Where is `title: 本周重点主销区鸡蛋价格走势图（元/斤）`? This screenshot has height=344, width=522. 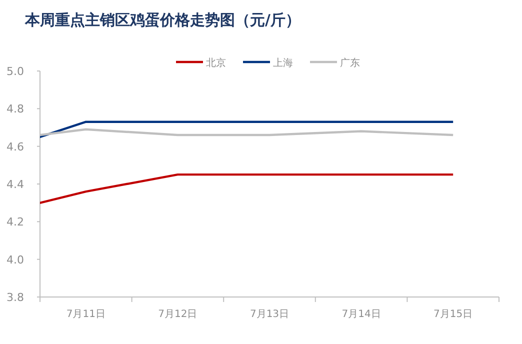 title: 本周重点主销区鸡蛋价格走势图（元/斤） is located at coordinates (162, 20).